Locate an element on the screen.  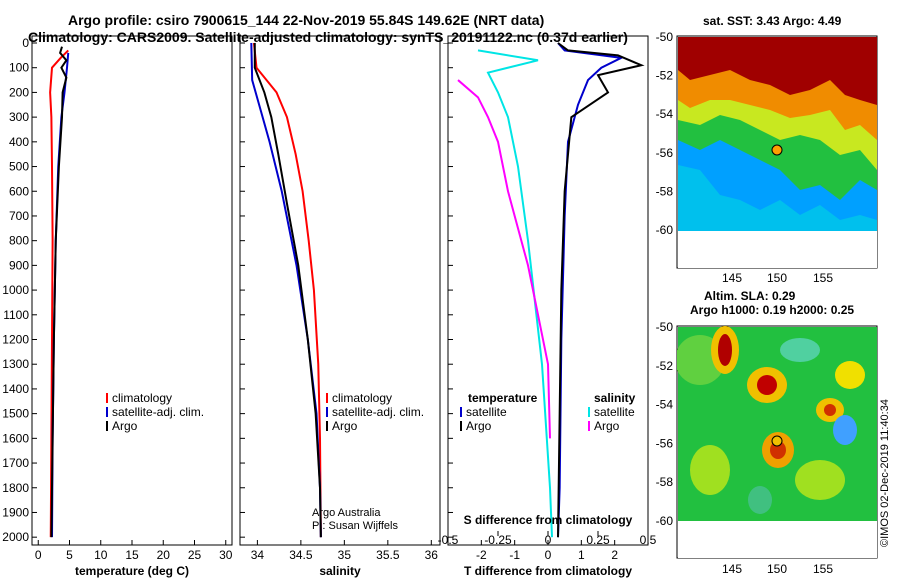
y-tick-label: 1700 is located at coordinates (15, 463).